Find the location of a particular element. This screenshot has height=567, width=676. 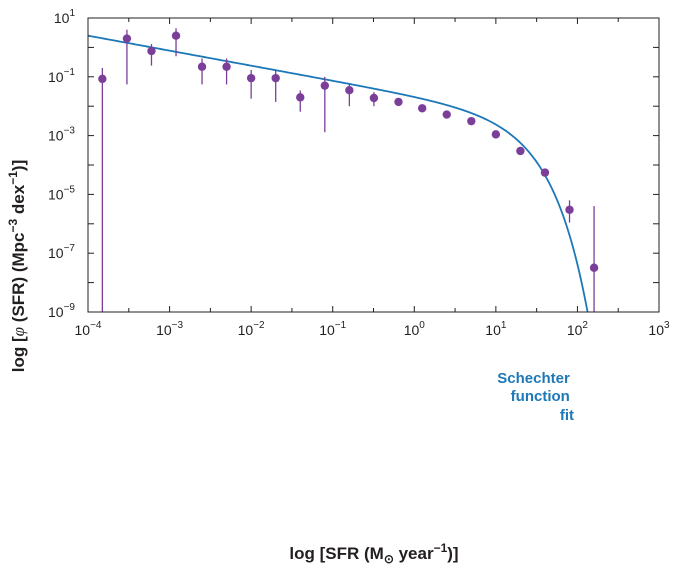

x-tick-labels: 10⁻⁴ 10⁻³ 10⁻² 10⁻¹ 10⁰ 10¹ 10² 10³ is located at coordinates (373, 329).